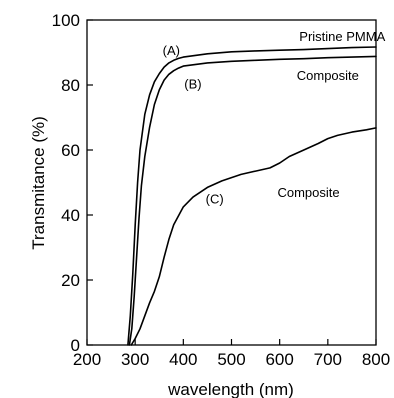 This screenshot has width=394, height=398. Describe the element at coordinates (376, 359) in the screenshot. I see `x-tick-label: 800` at that location.